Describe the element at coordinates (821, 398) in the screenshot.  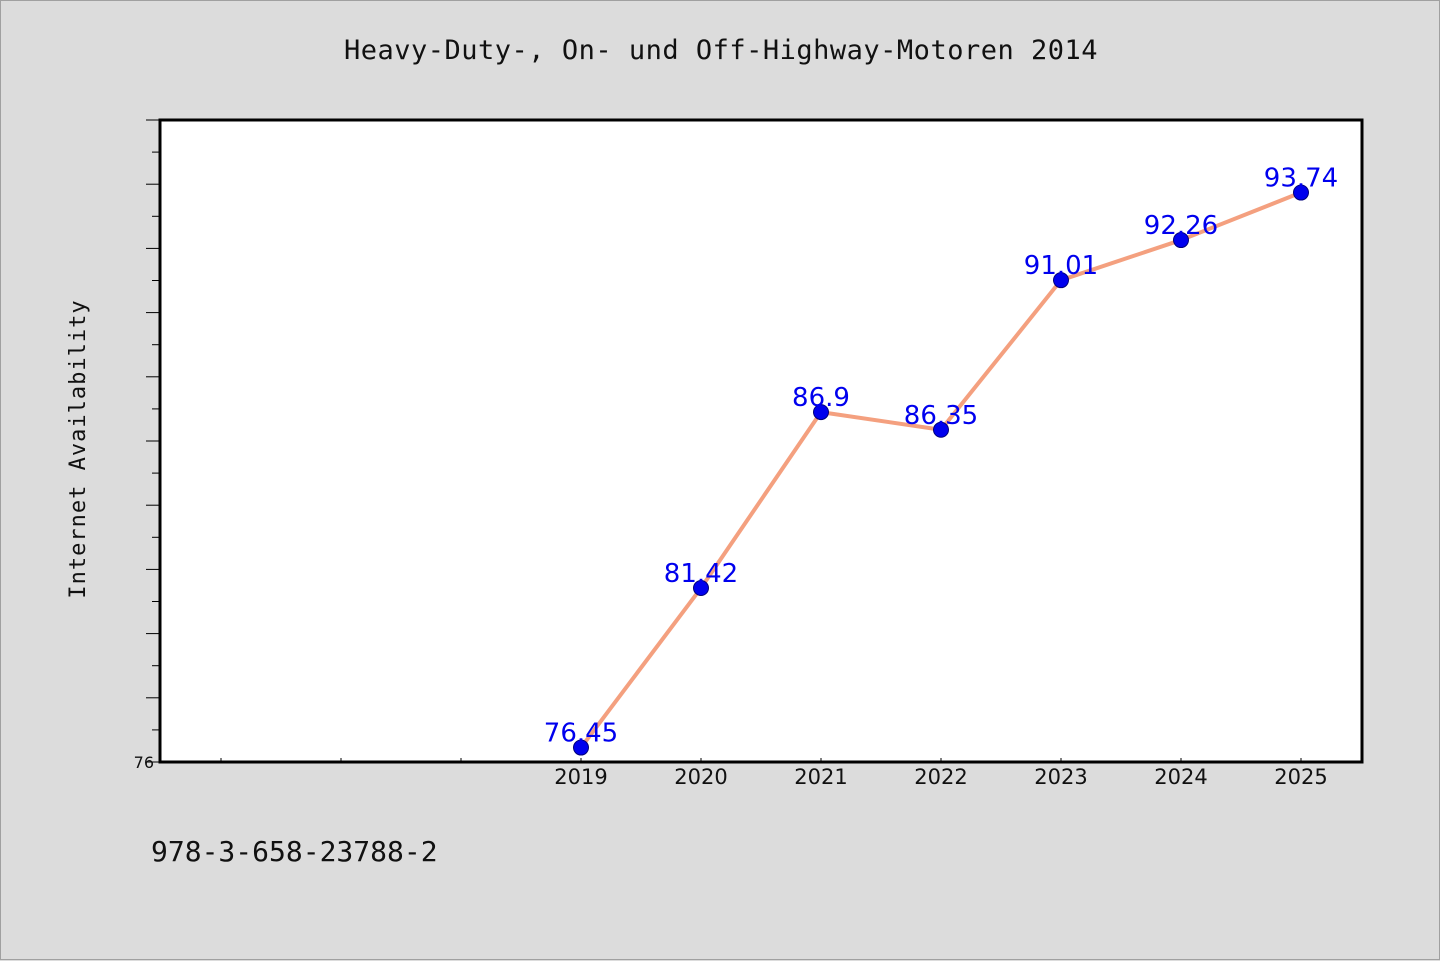
I see `data-label: 86.9` at that location.